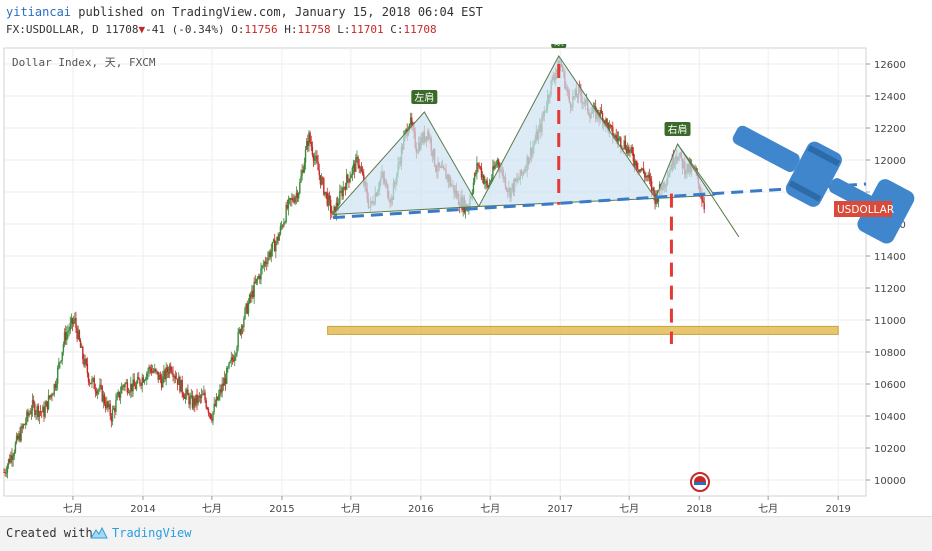 This screenshot has width=932, height=551. Describe the element at coordinates (890, 257) in the screenshot. I see `y-tick-label: 11400` at that location.